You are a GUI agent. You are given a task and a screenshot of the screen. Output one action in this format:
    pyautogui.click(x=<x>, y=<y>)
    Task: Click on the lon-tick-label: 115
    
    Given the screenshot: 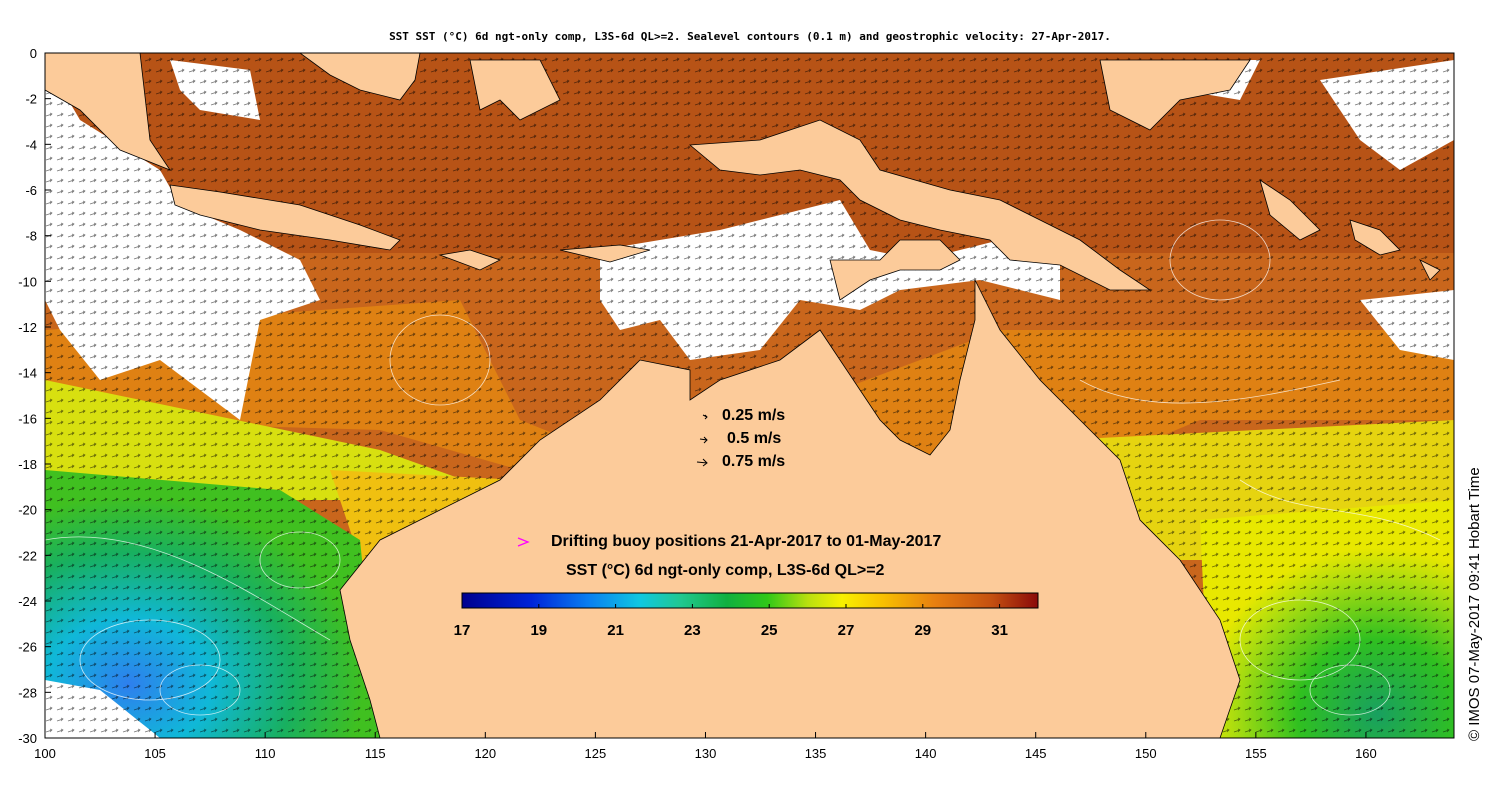 What is the action you would take?
    pyautogui.click(x=375, y=753)
    